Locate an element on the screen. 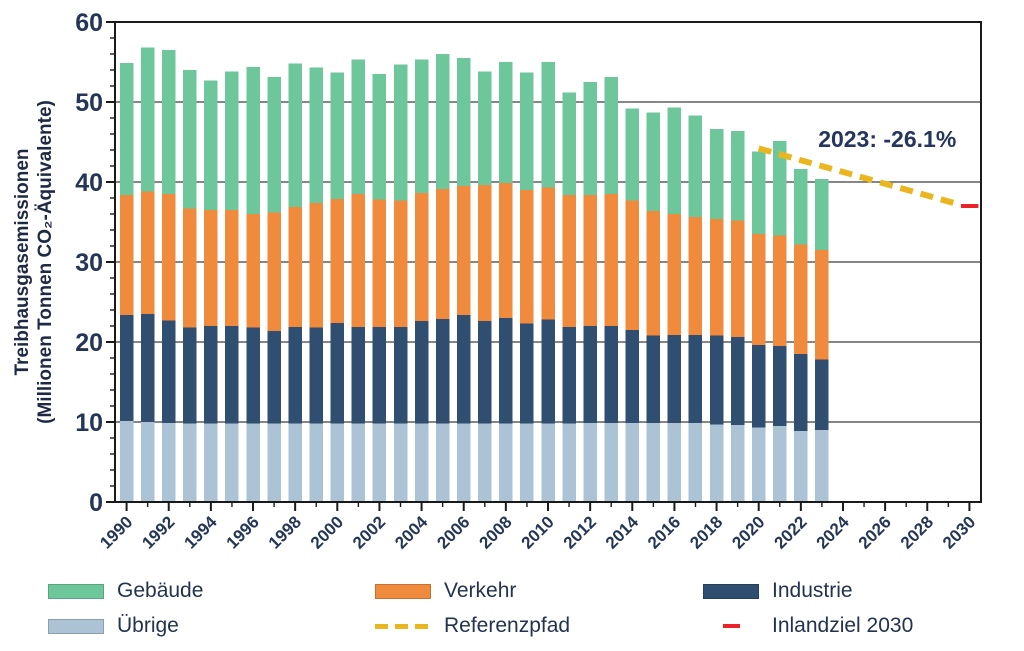  bar-2012 is located at coordinates (590, 292).